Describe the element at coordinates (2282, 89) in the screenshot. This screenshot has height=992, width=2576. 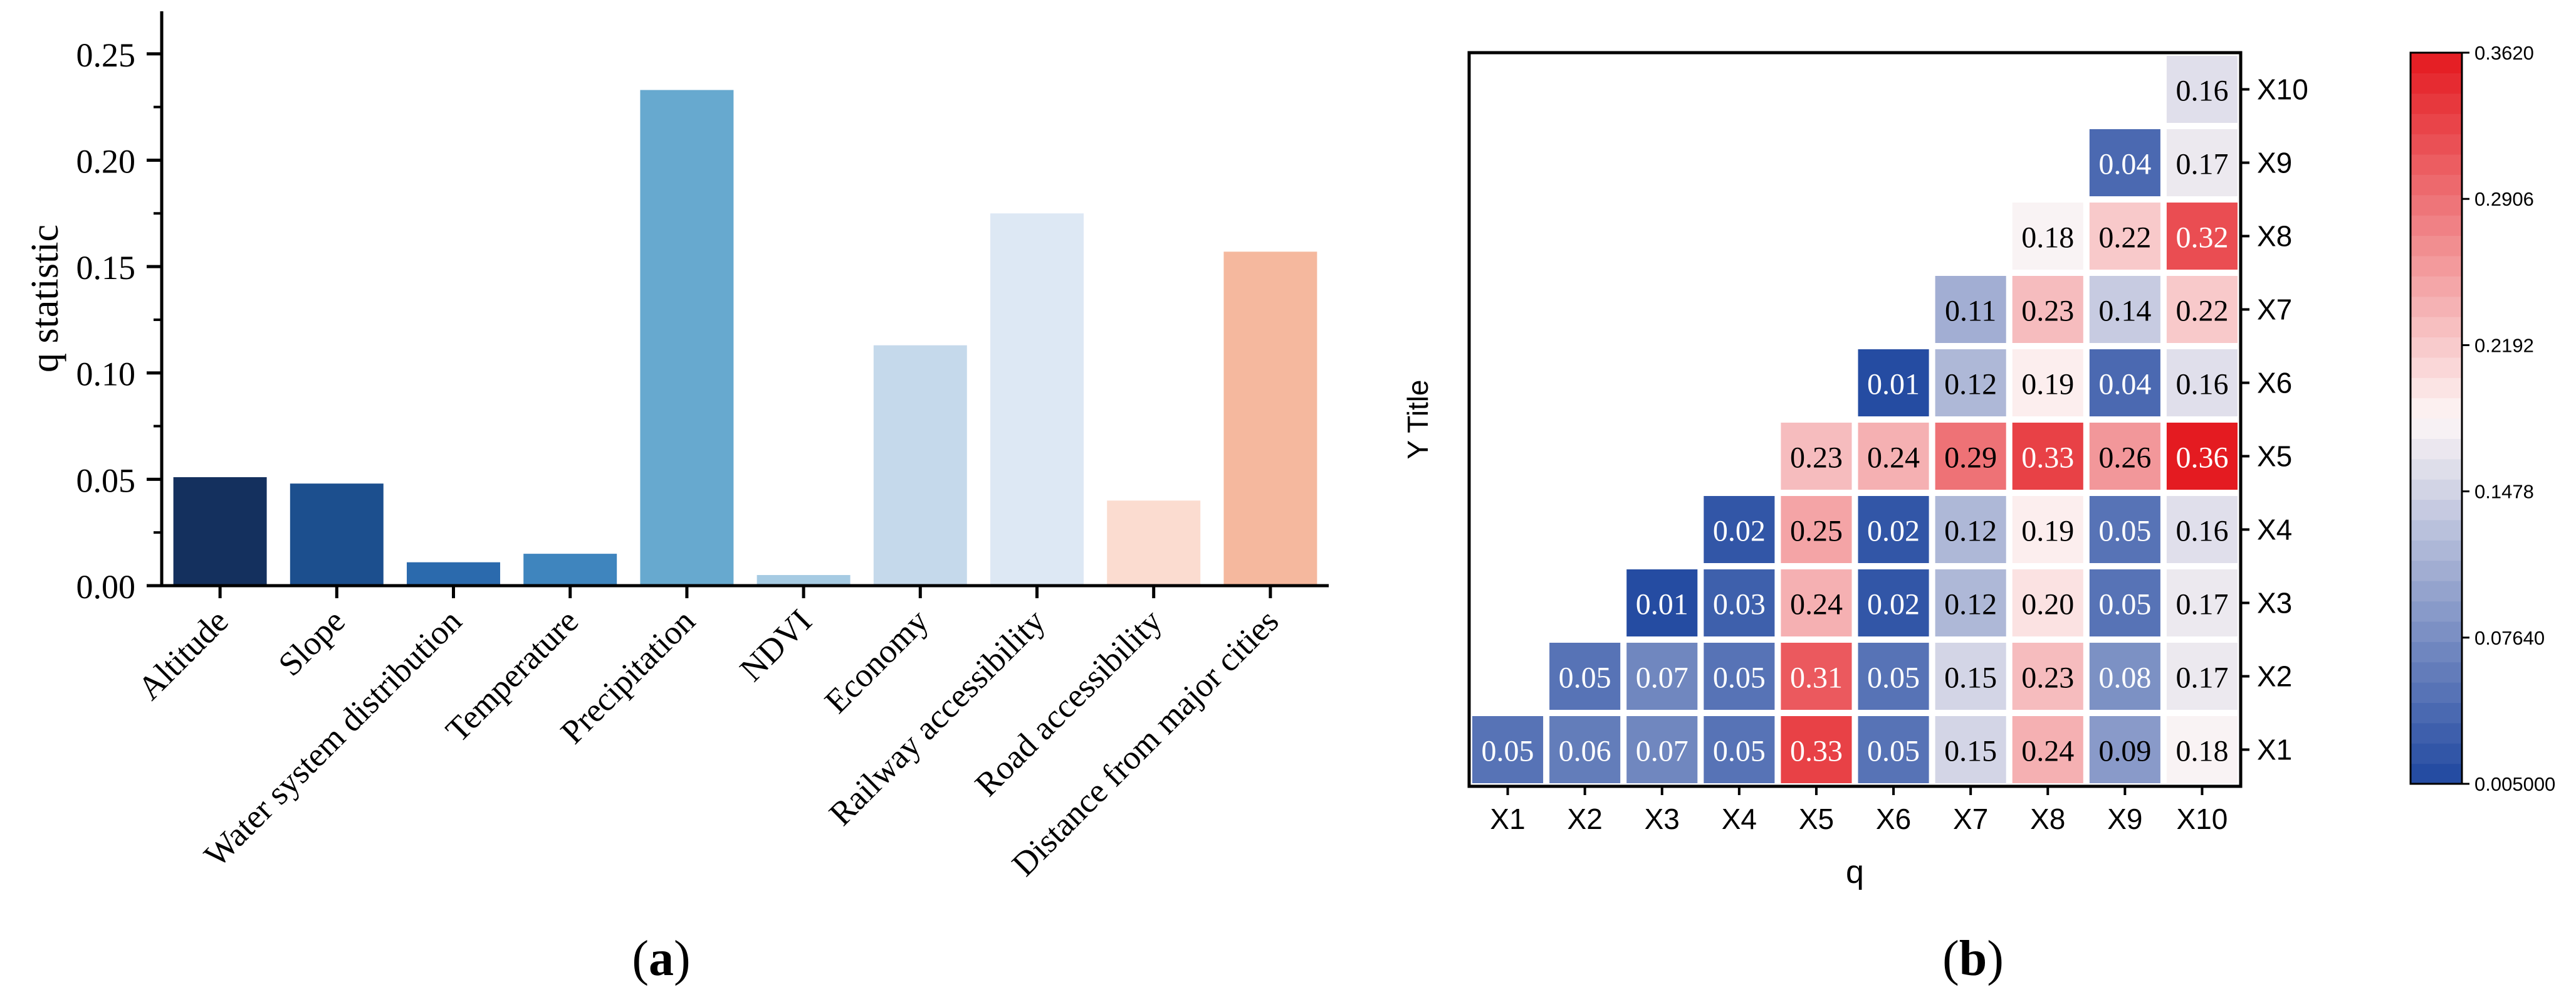
I see `heatmap-y-tick-label: X10` at that location.